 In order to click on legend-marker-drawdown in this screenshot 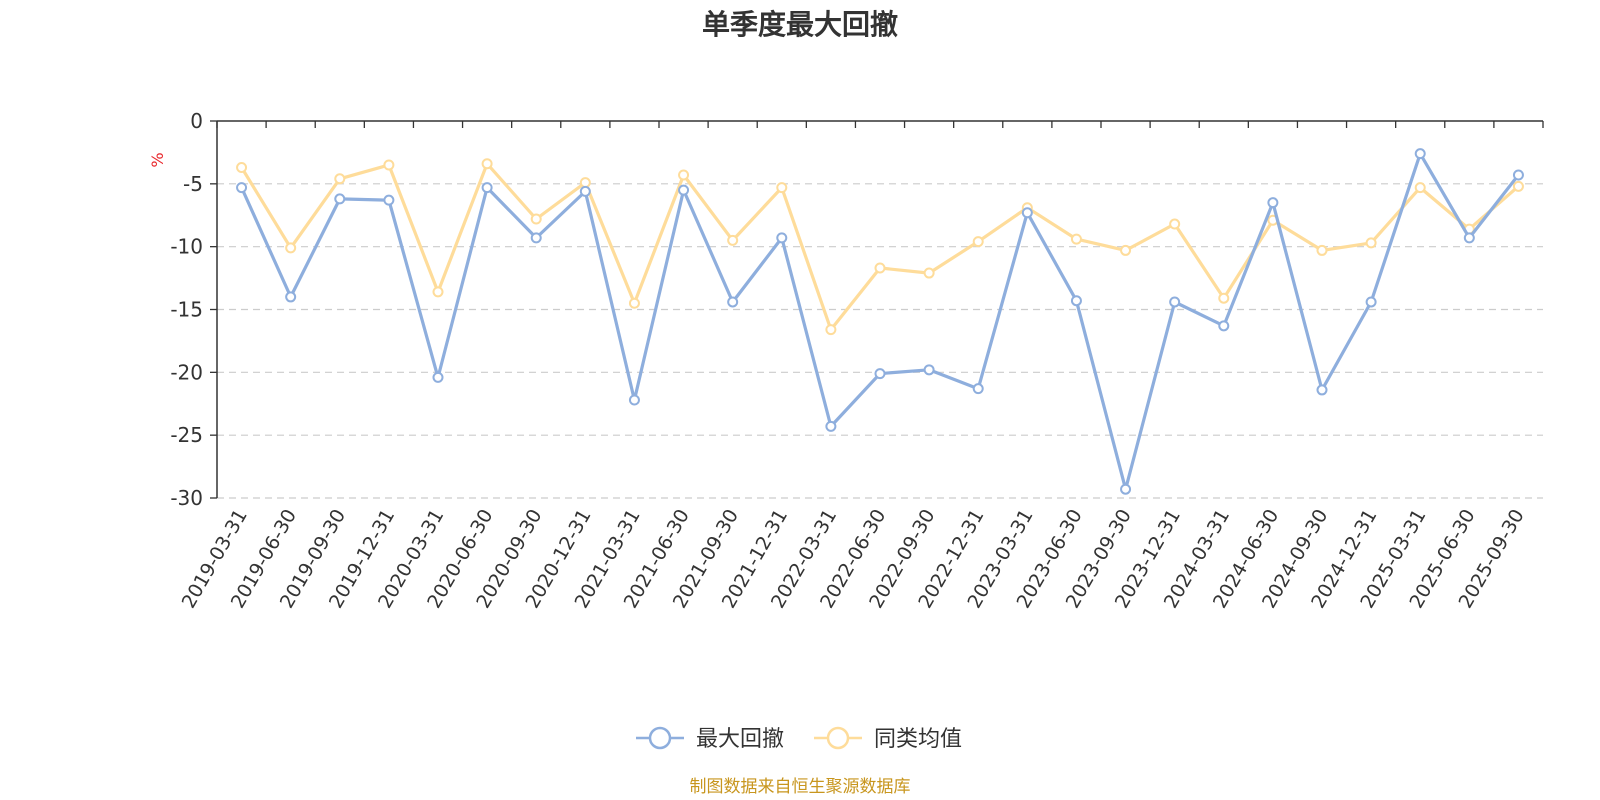, I will do `click(660, 738)`.